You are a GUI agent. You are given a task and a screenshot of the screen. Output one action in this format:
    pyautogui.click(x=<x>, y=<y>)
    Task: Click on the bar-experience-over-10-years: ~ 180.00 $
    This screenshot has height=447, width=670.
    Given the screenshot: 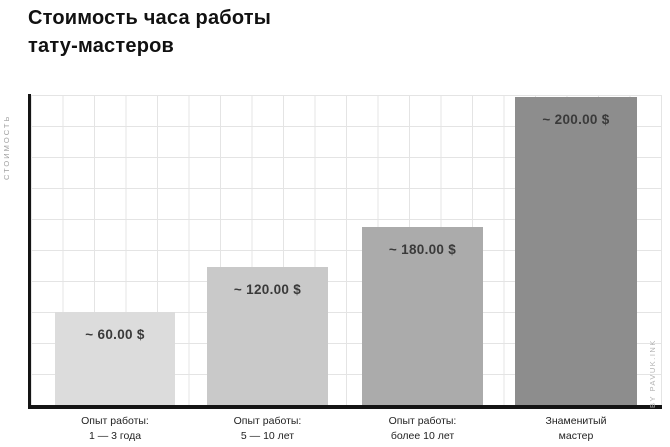 What is the action you would take?
    pyautogui.click(x=422, y=316)
    